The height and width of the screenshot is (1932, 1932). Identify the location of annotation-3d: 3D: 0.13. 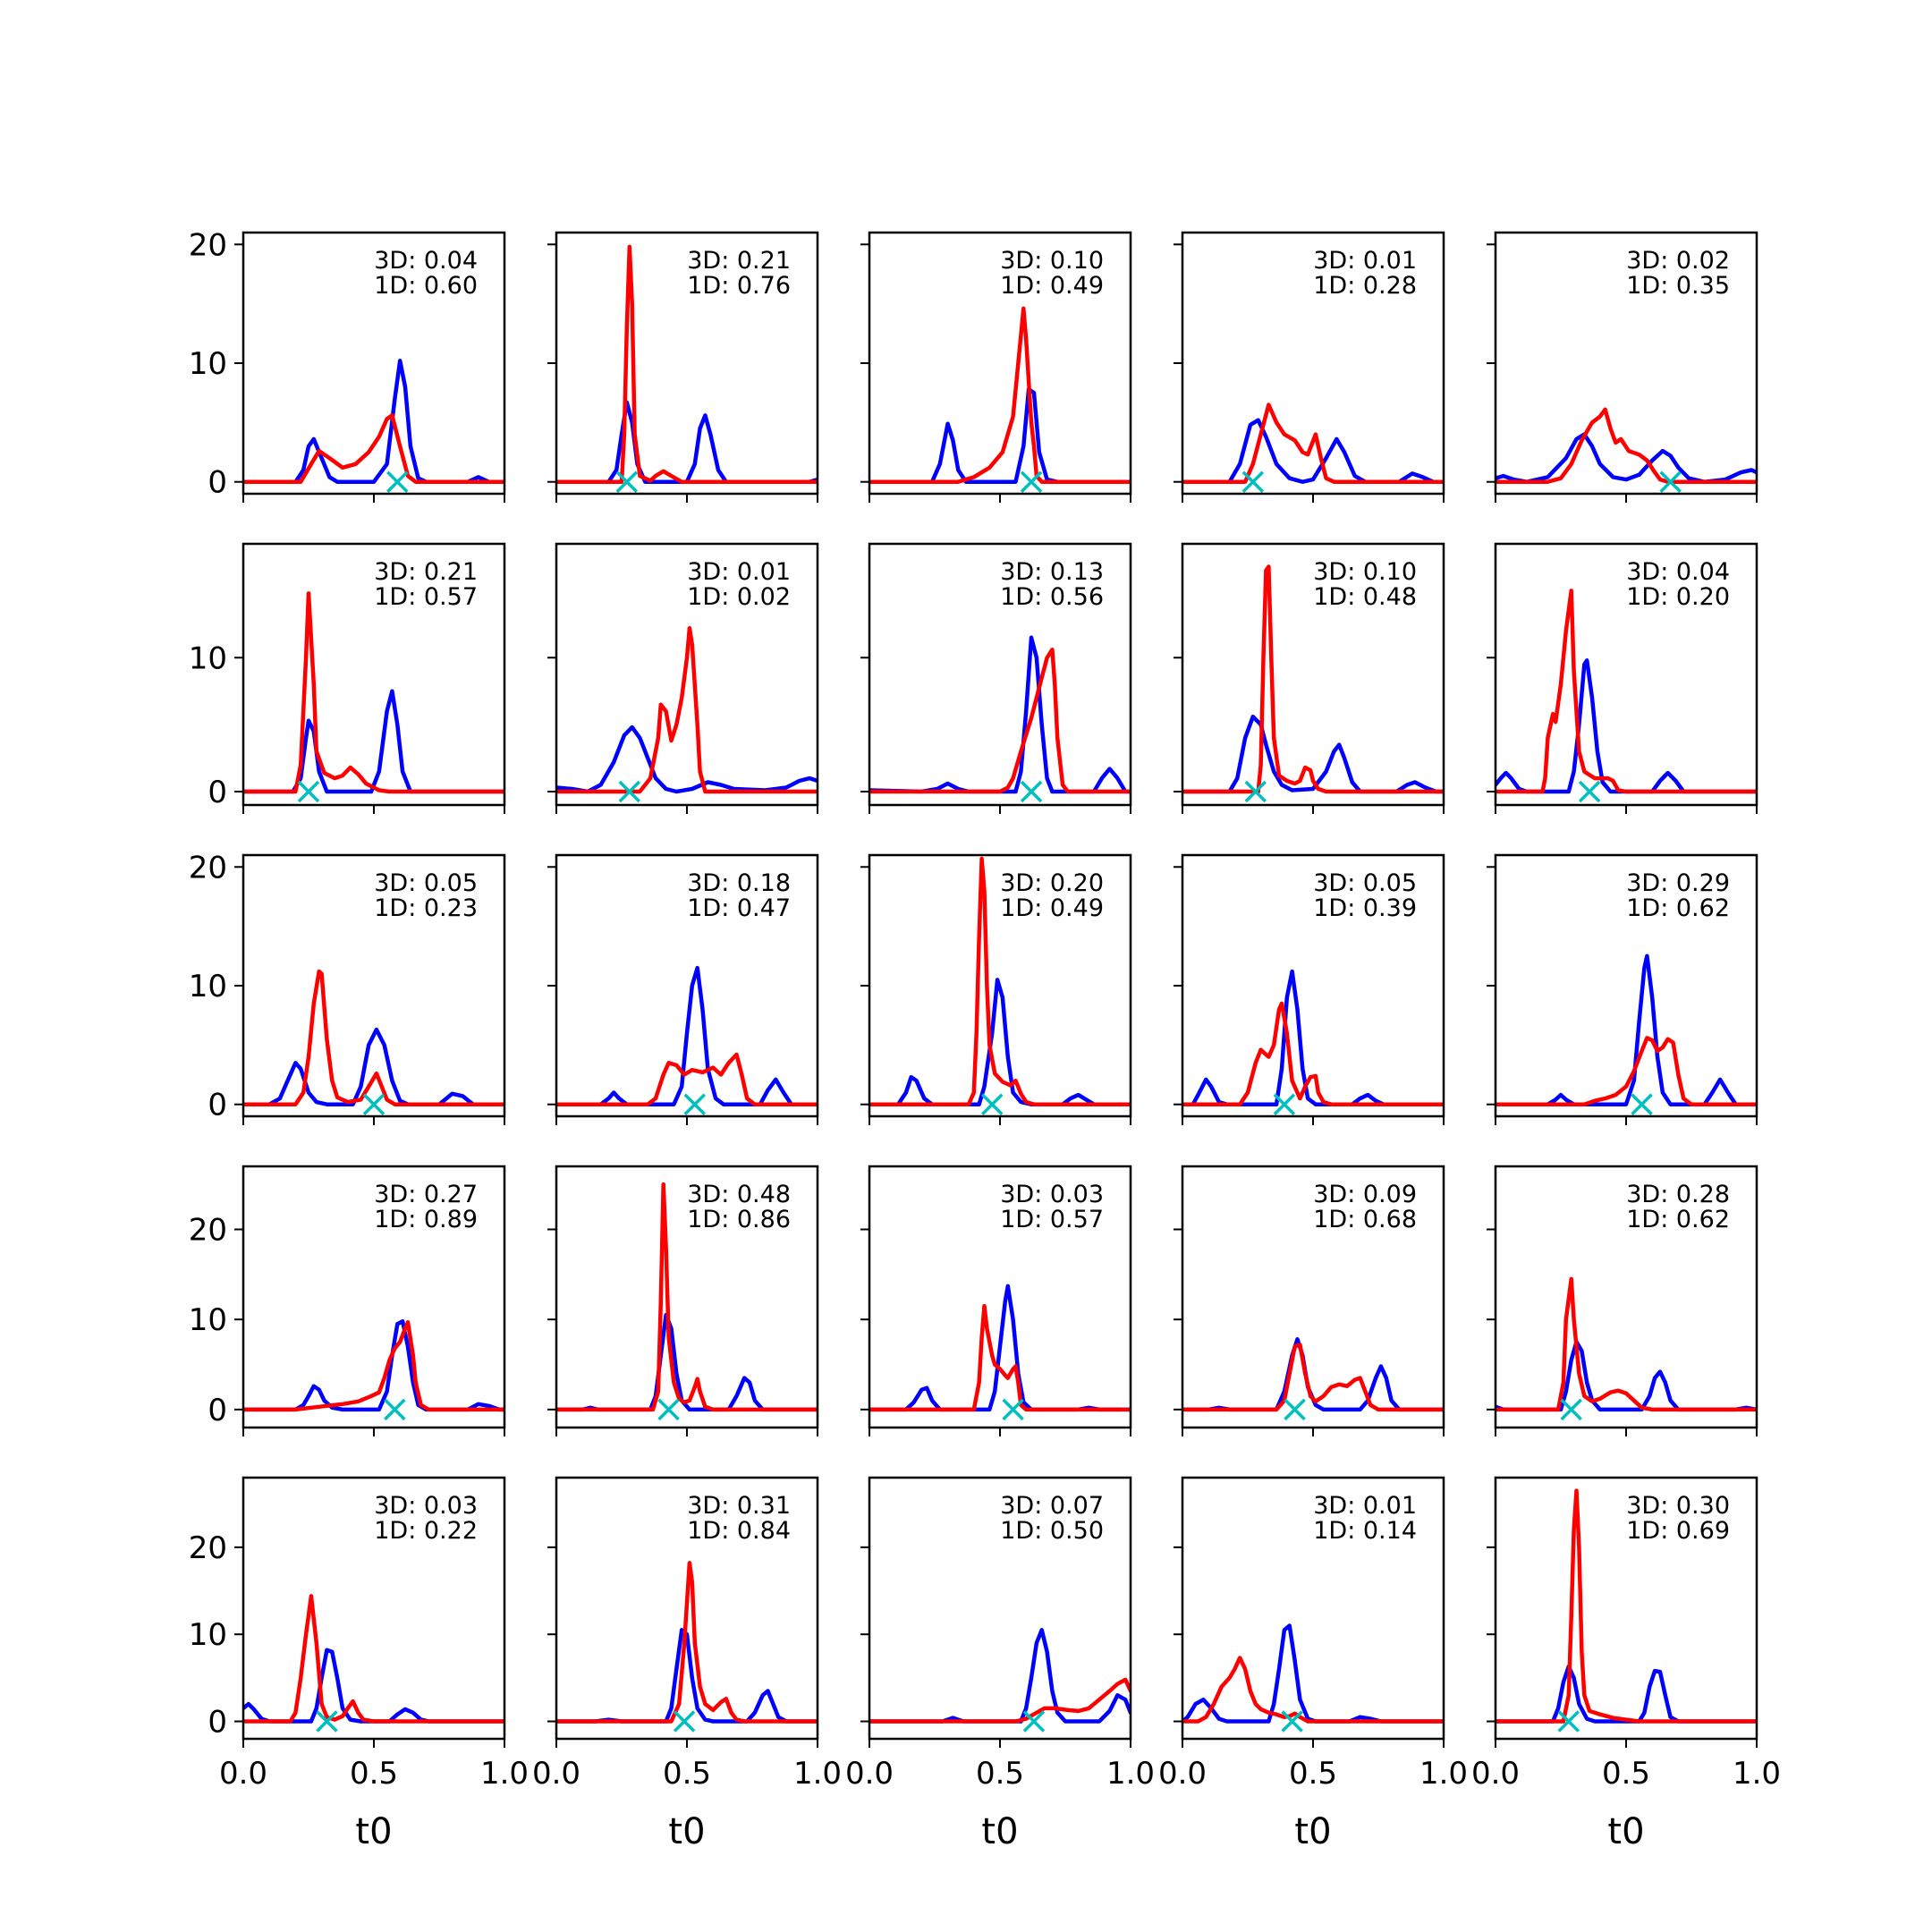
(1052, 572).